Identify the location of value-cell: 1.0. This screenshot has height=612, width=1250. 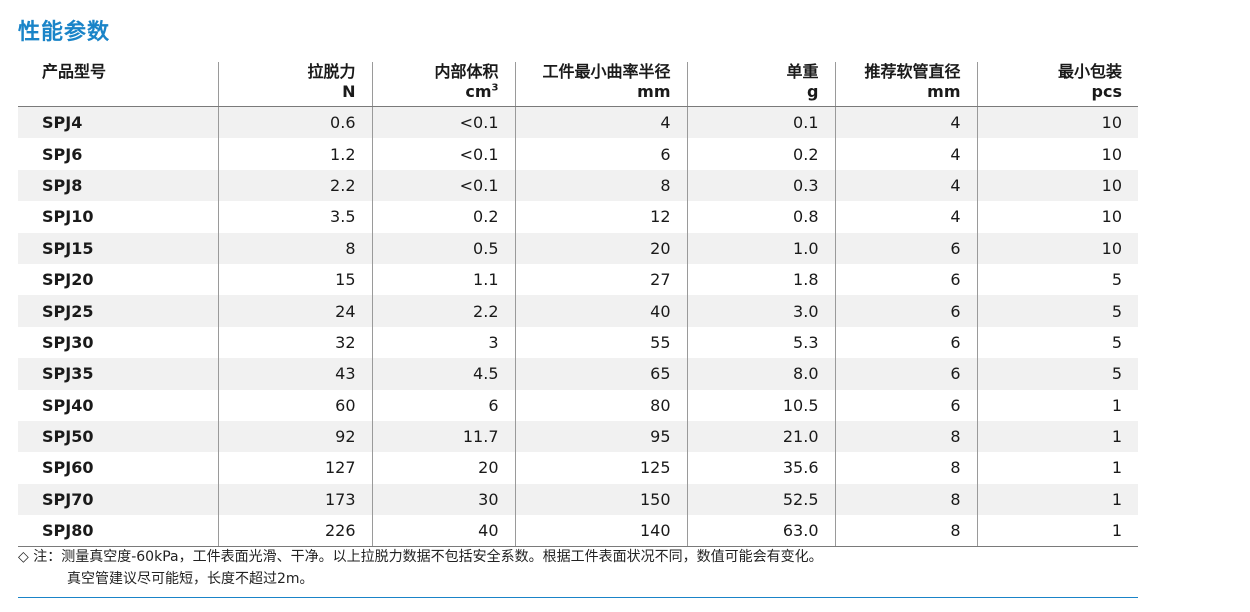
(760, 248).